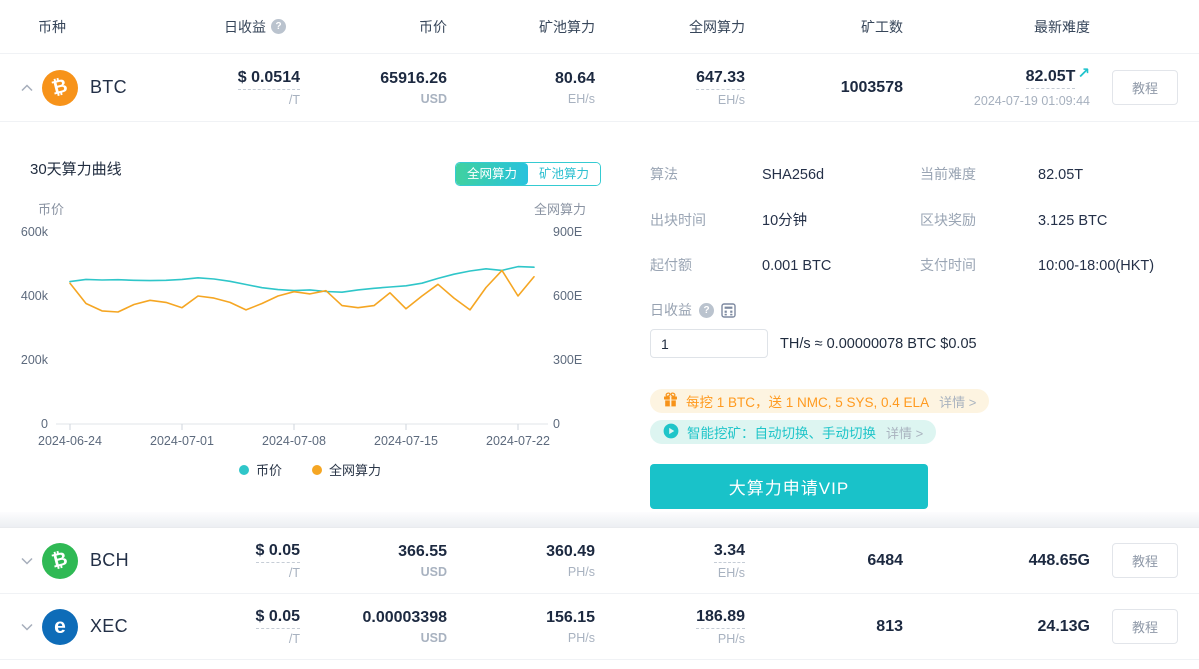  Describe the element at coordinates (310, 469) in the screenshot. I see `chart-legend: 币价 全网算力` at that location.